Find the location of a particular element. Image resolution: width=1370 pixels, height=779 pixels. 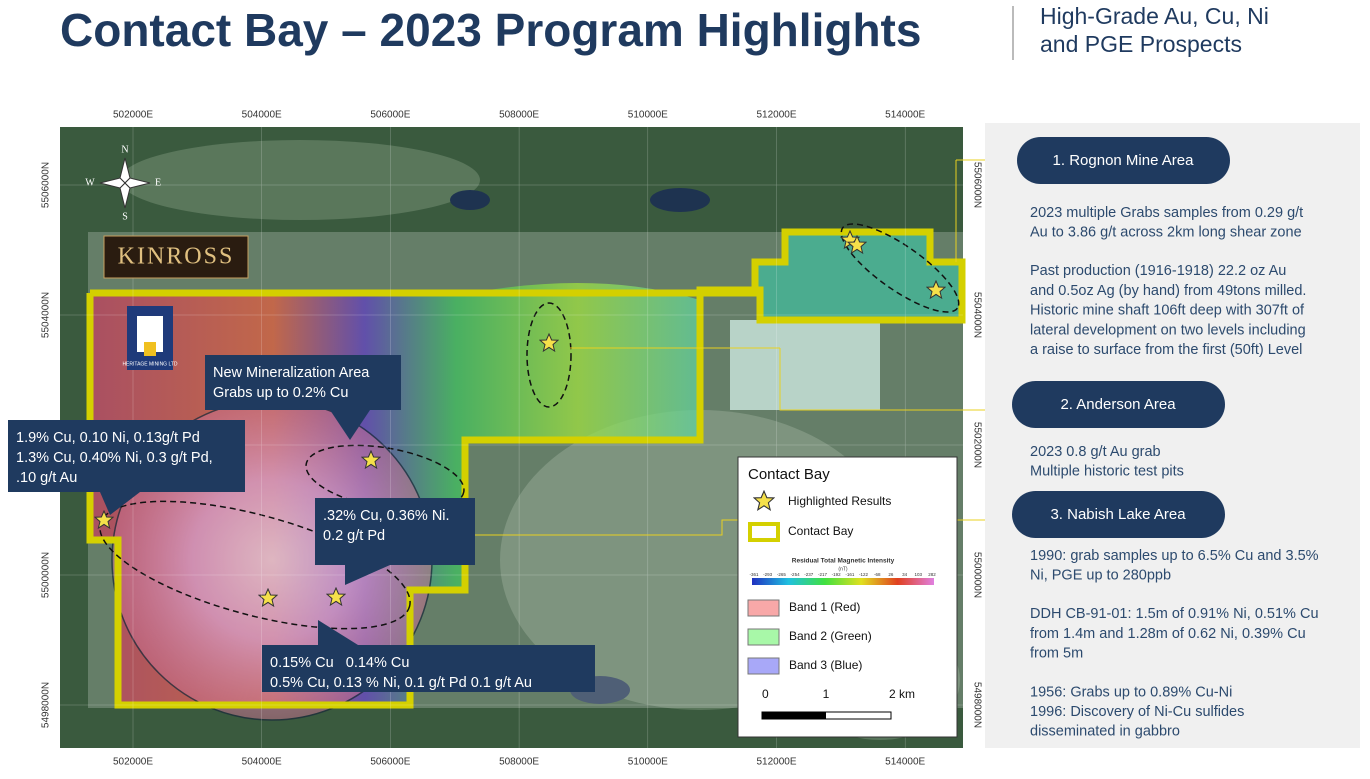

colorbar-tick: -68 is located at coordinates (877, 574).